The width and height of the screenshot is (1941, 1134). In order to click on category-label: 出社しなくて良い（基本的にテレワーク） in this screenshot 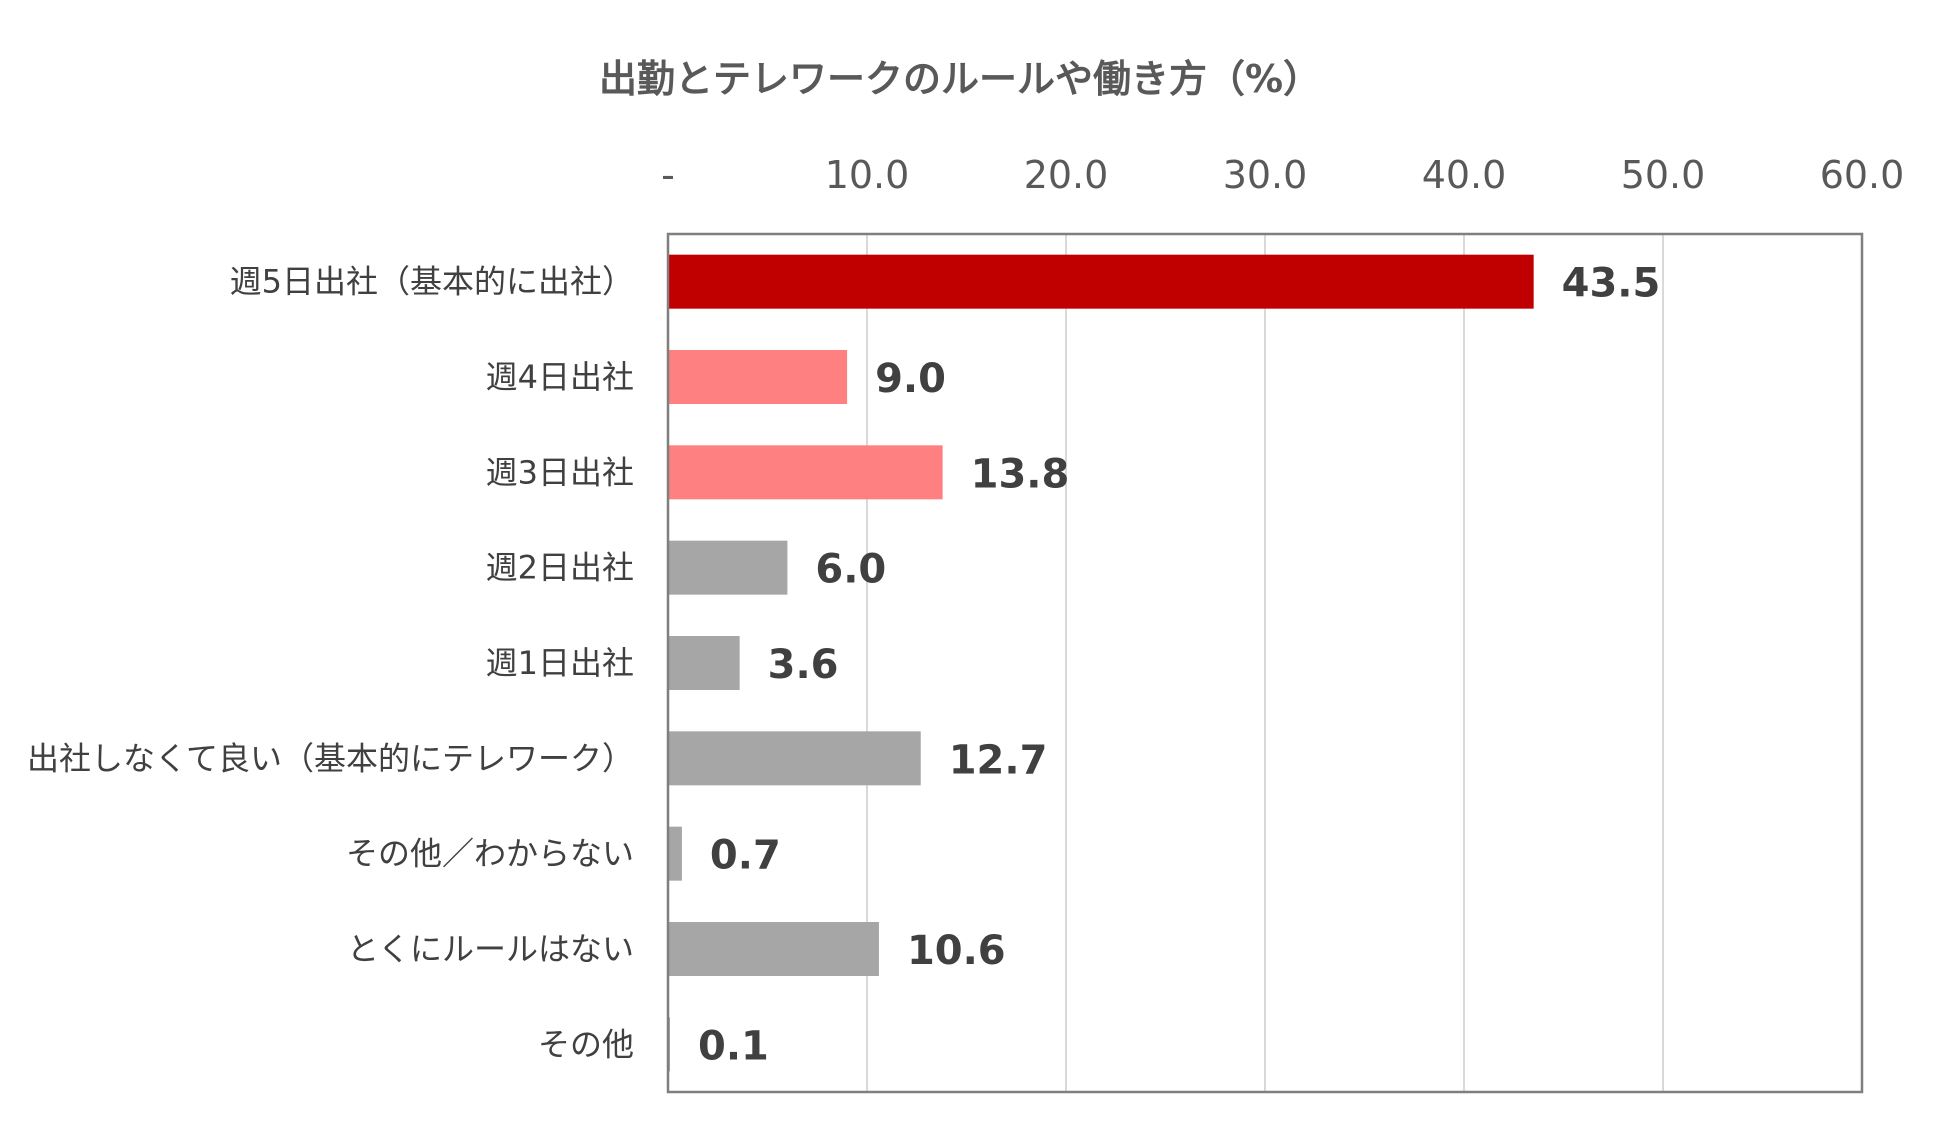, I will do `click(330, 758)`.